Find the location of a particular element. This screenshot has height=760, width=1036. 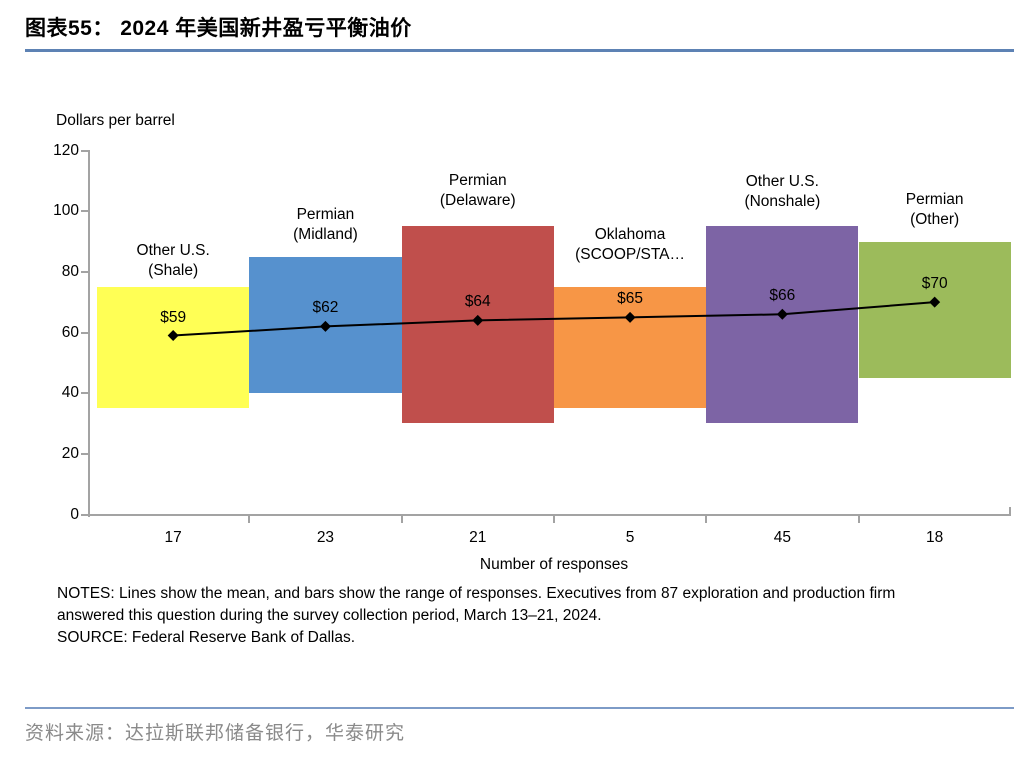

category-label-line: (Shale) is located at coordinates (173, 270).